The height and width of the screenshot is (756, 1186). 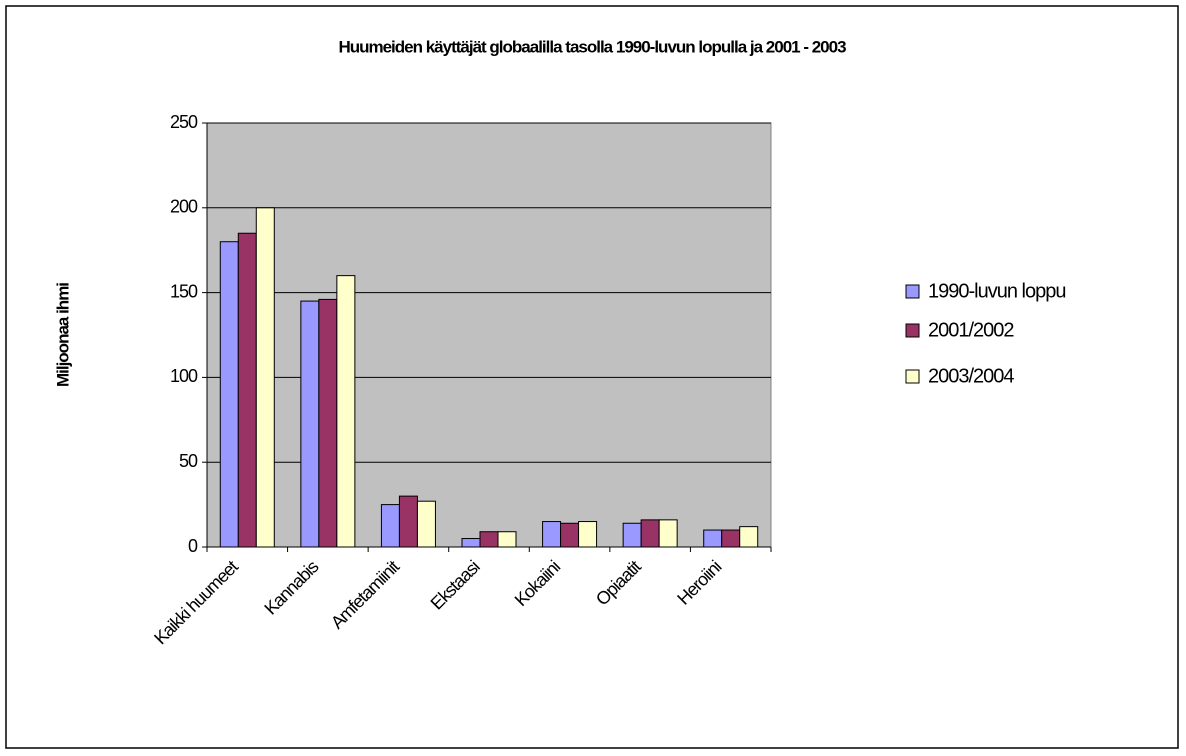 I want to click on legend-label: 2001/2002, so click(x=971, y=330).